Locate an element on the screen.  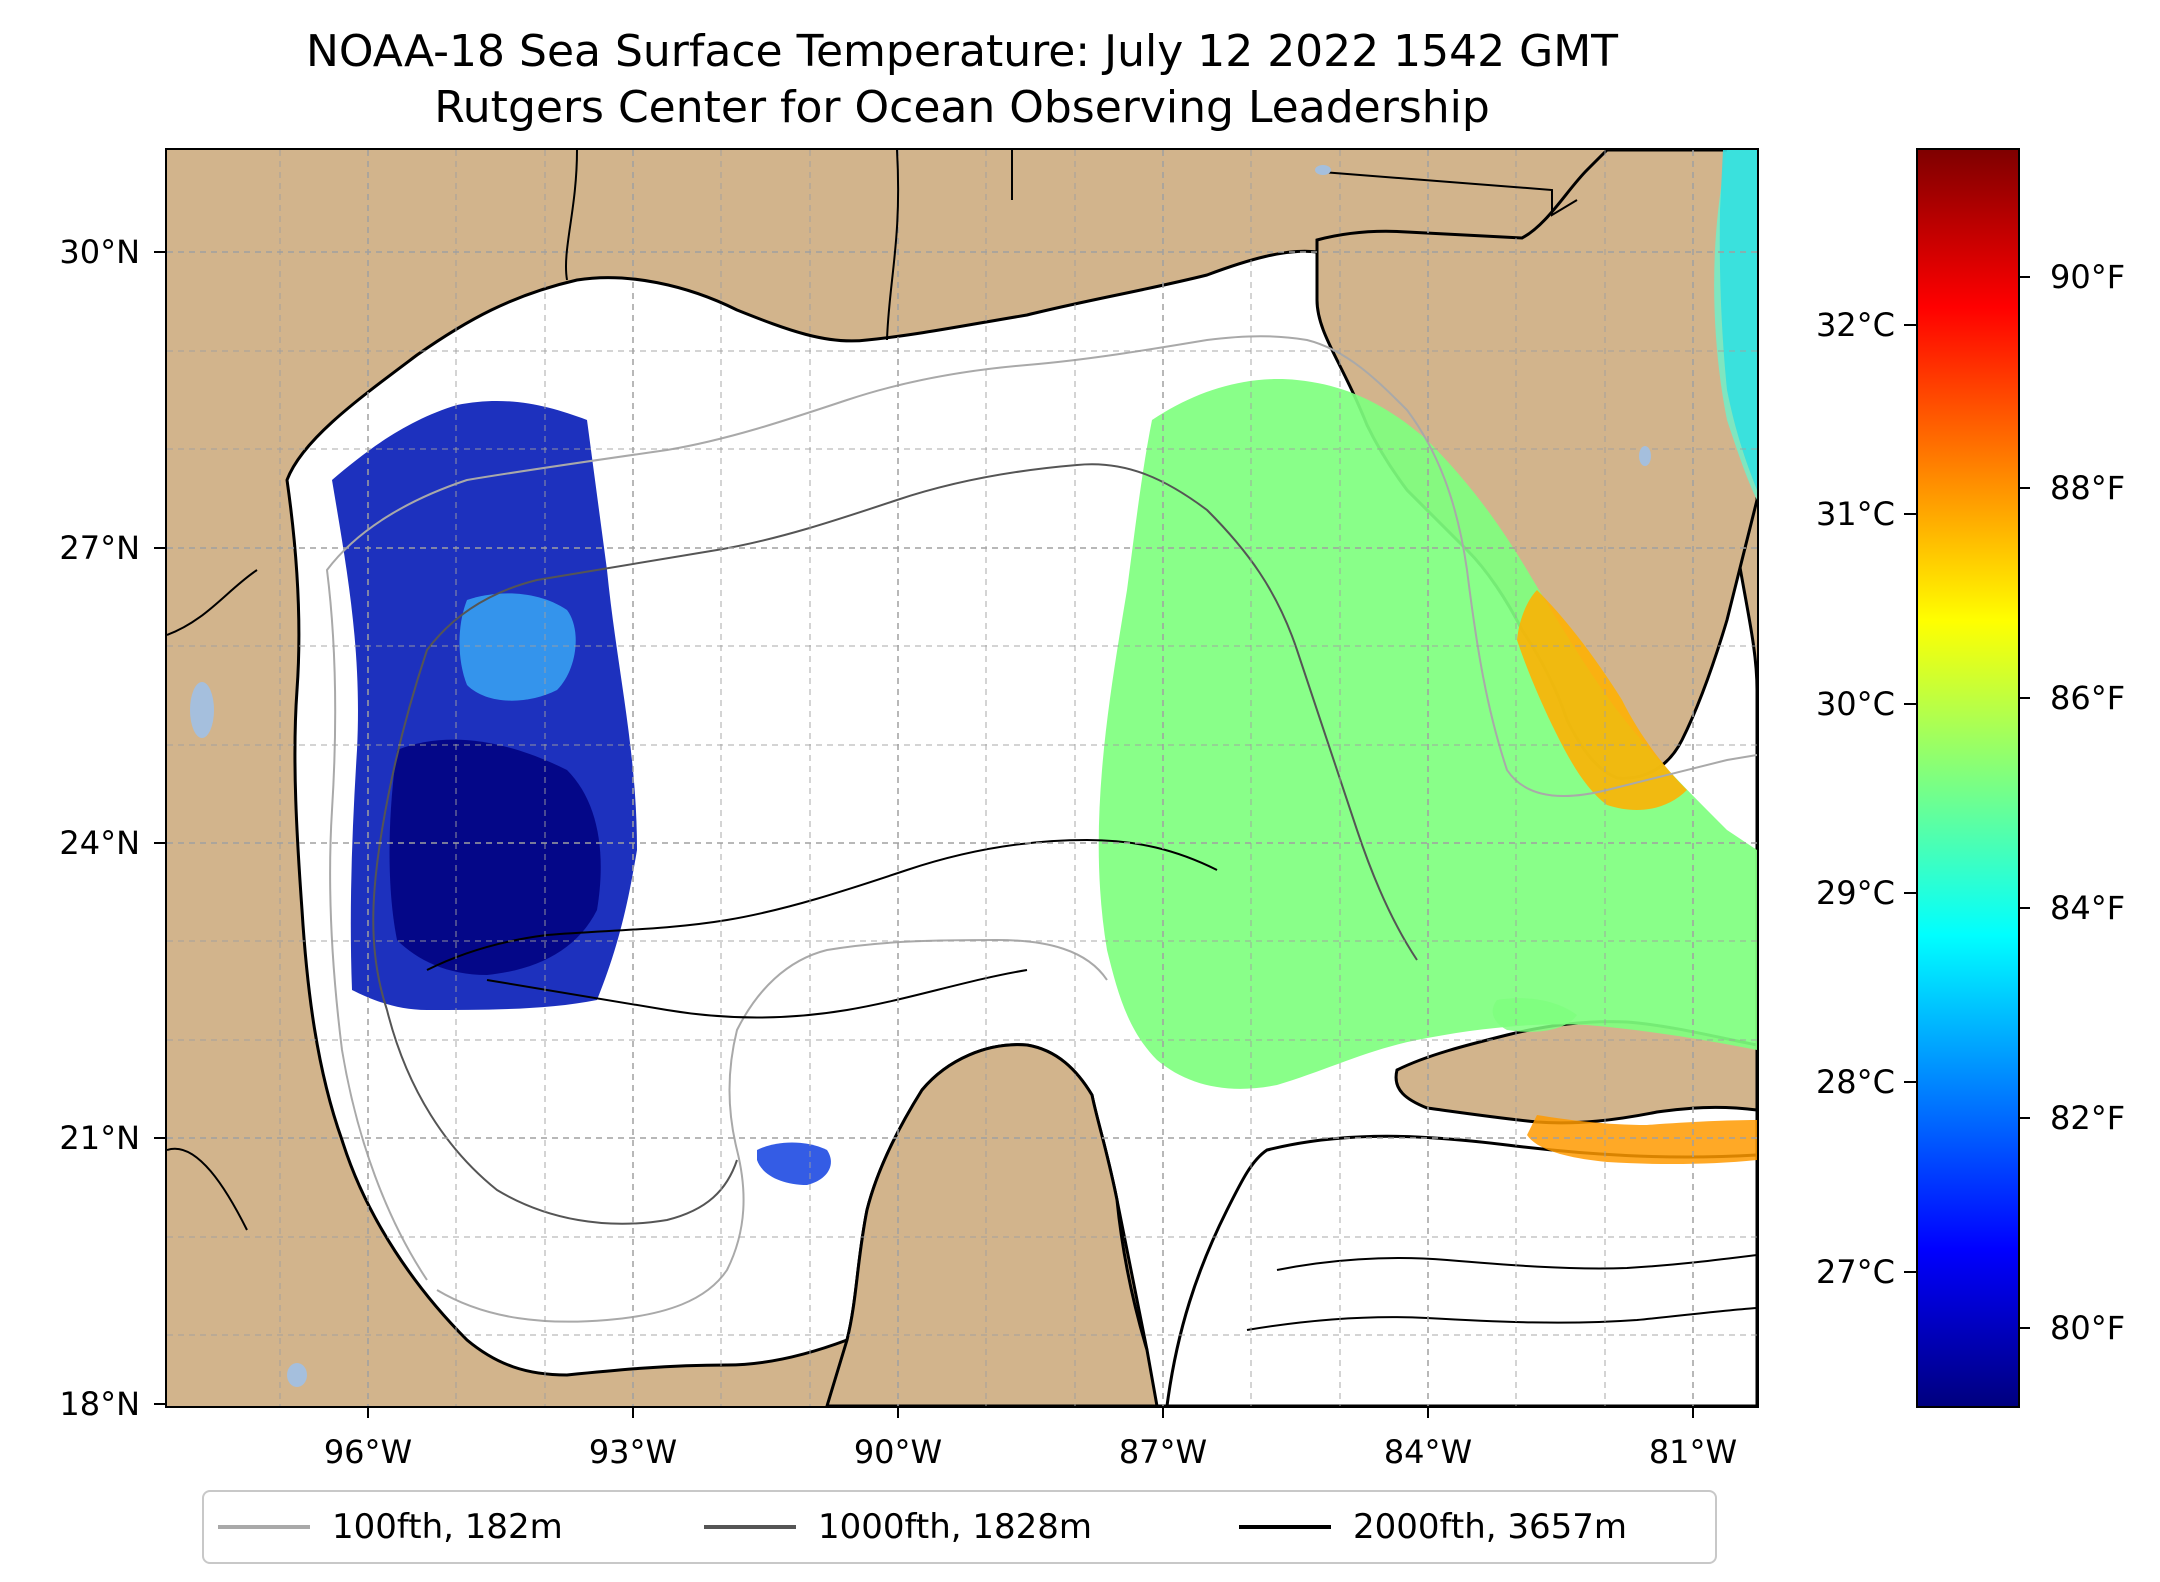
legend-label-1000fth: 1000fth, 1828m is located at coordinates (955, 1527).